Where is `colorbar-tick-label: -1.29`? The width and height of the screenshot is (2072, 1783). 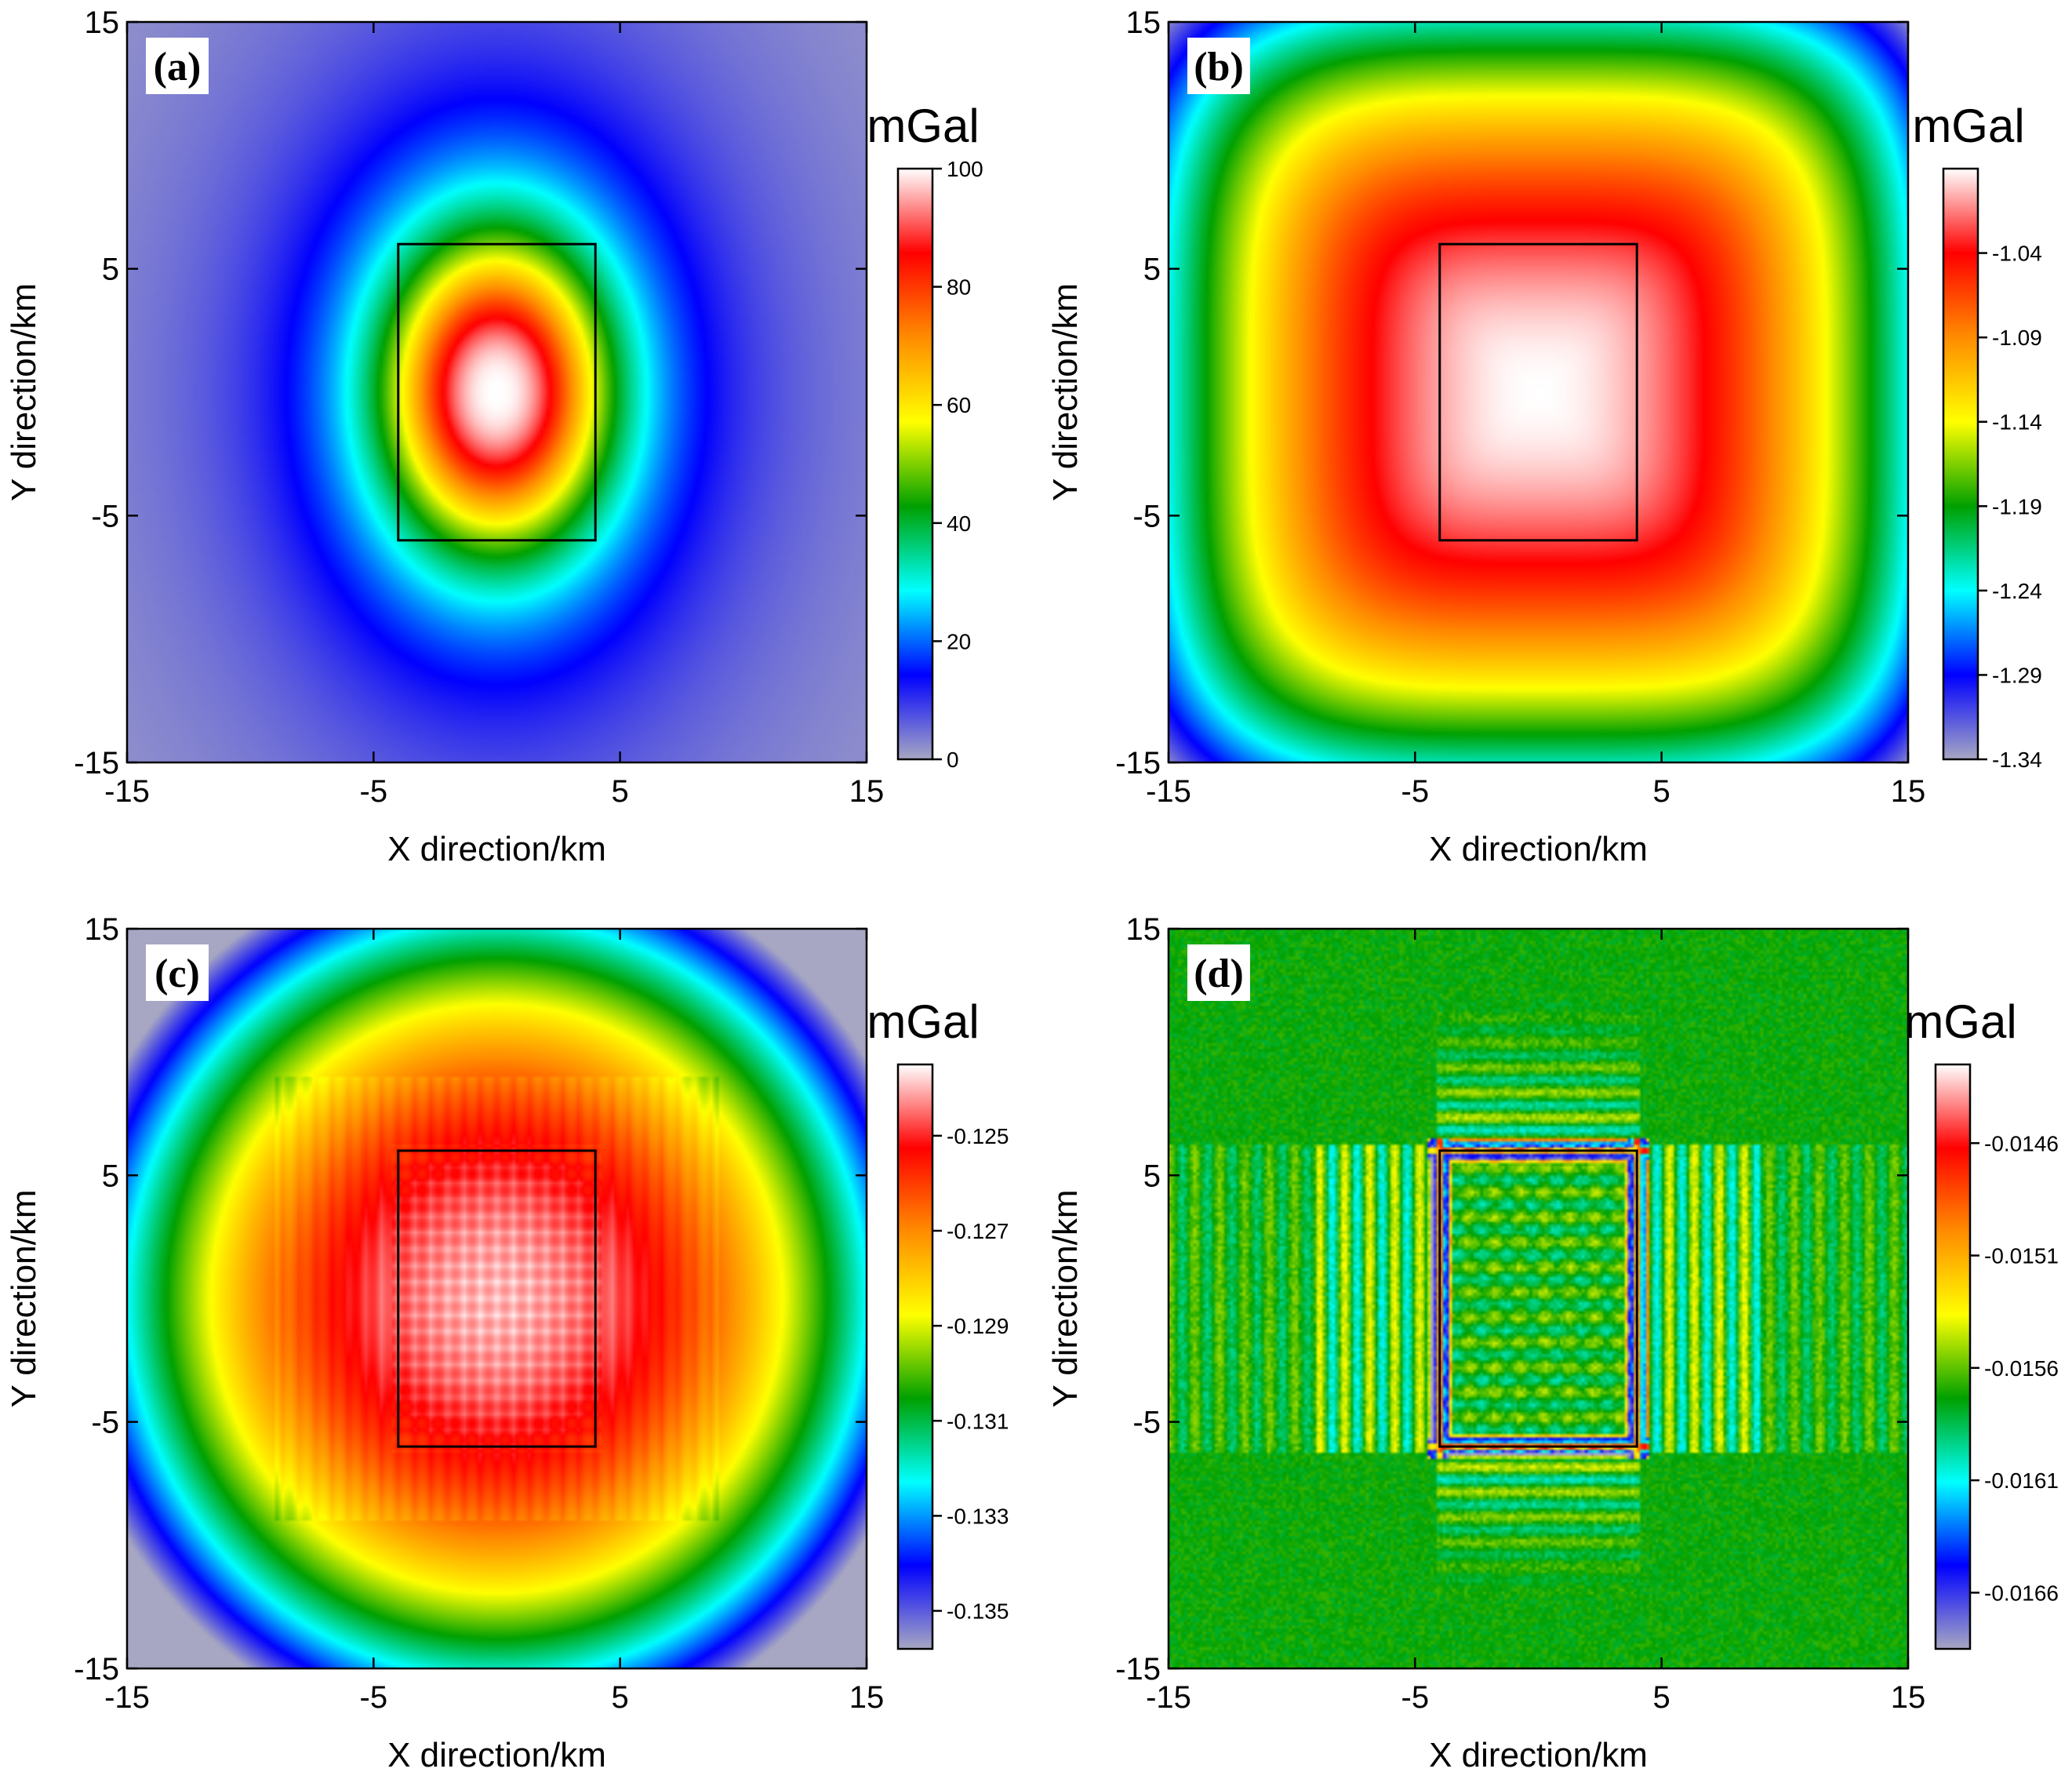
colorbar-tick-label: -1.29 is located at coordinates (2017, 675).